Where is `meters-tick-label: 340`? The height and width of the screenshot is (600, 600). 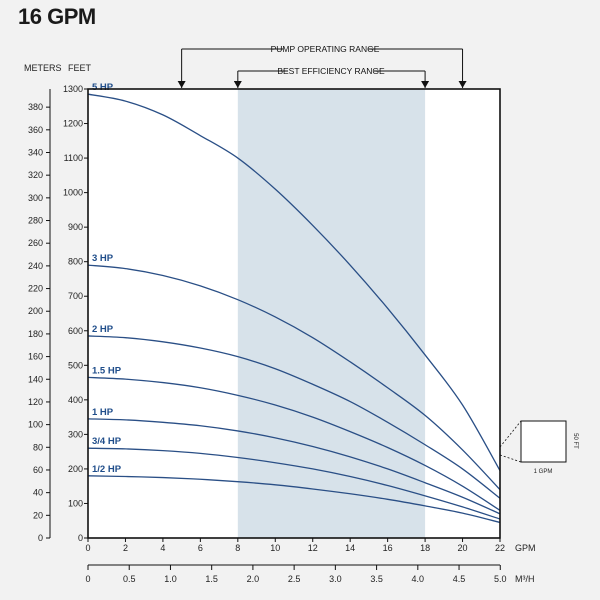 meters-tick-label: 340 is located at coordinates (35, 152).